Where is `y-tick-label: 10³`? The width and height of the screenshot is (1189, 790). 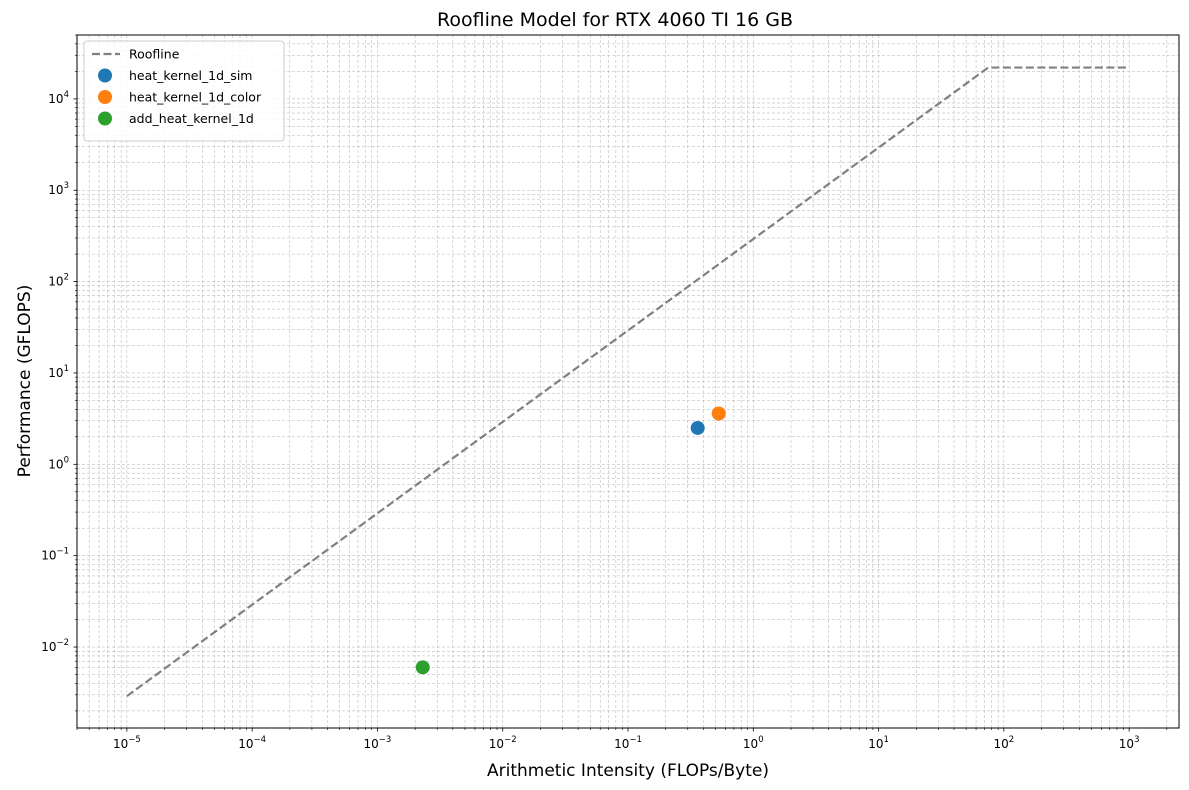 y-tick-label: 10³ is located at coordinates (58, 189).